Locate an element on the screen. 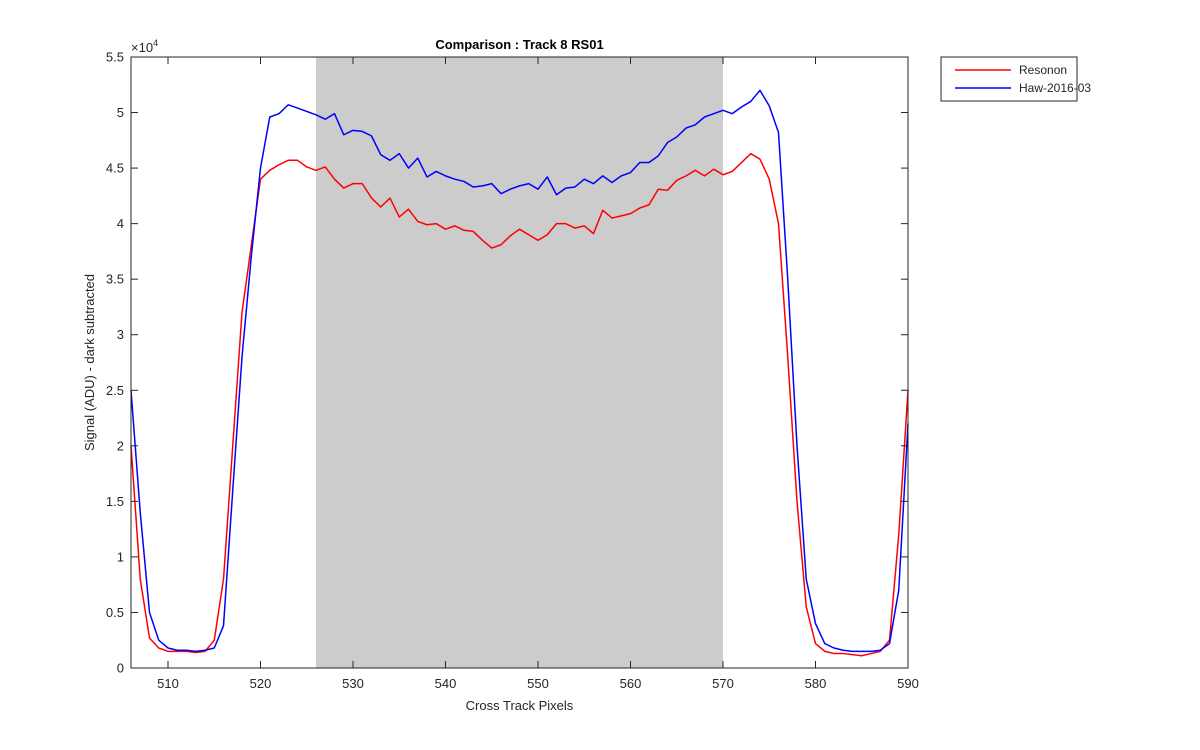  x-tick-label: 580 is located at coordinates (816, 683).